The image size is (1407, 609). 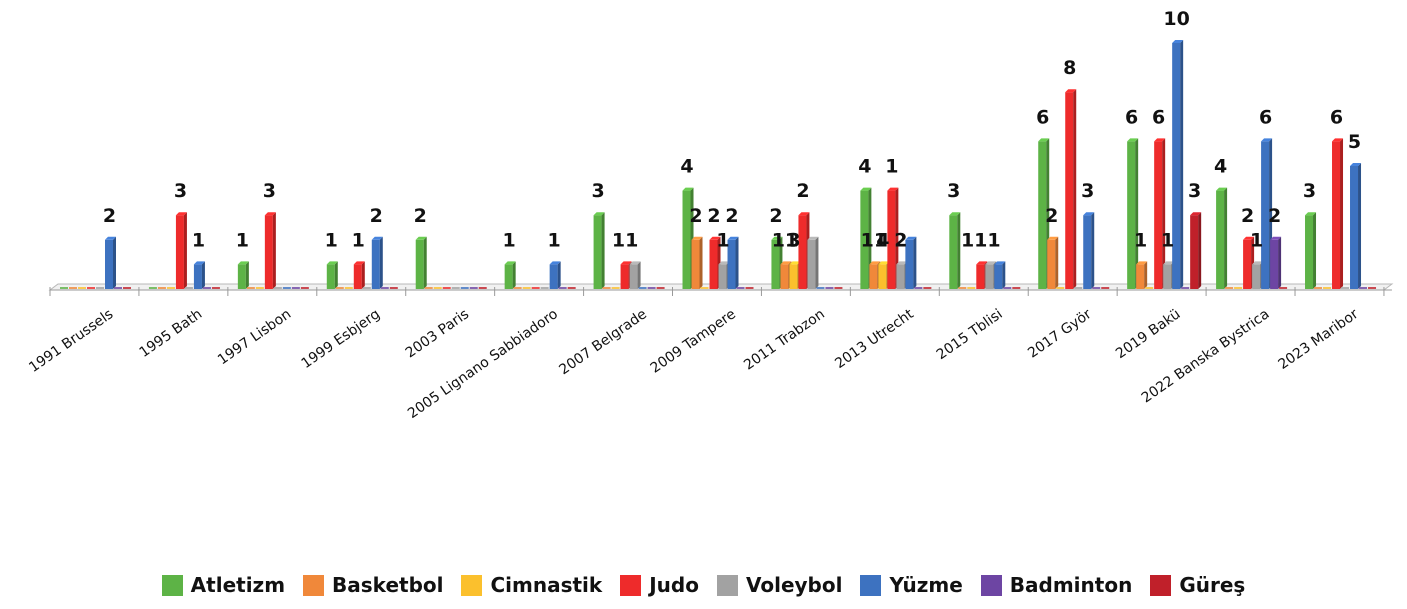 I want to click on bar-güreş, so click(x=1194, y=252).